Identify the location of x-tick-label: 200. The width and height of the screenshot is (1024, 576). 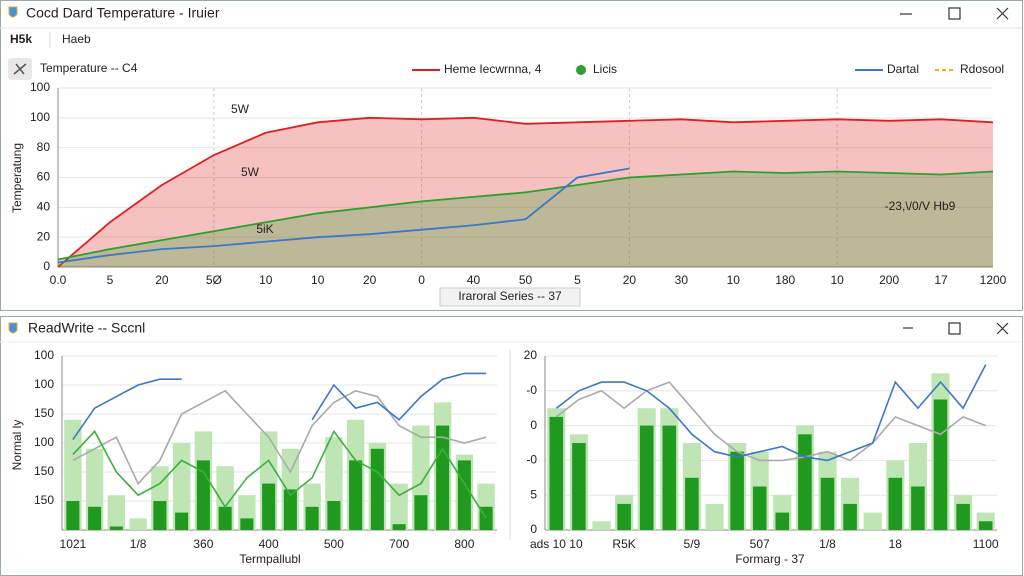
(889, 280).